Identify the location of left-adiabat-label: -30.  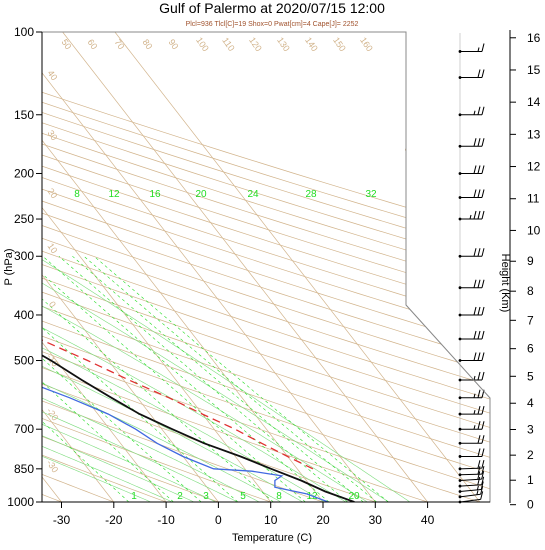
(53, 466).